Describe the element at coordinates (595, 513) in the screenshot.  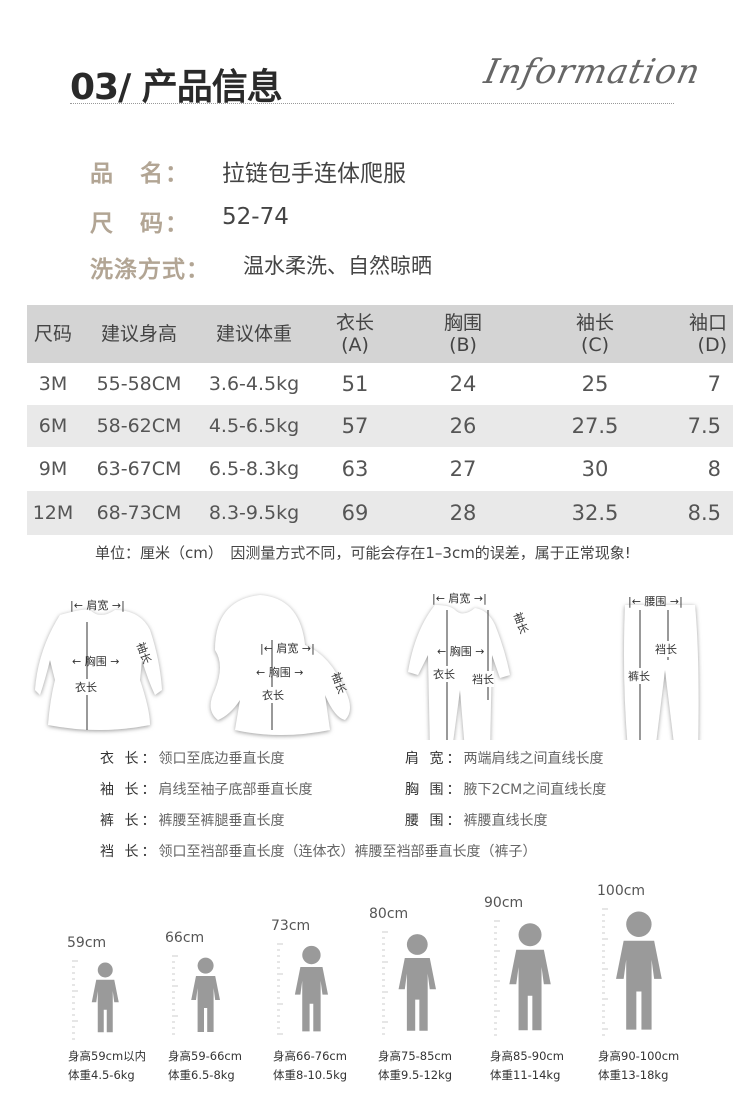
I see `table-cell: 32.5` at that location.